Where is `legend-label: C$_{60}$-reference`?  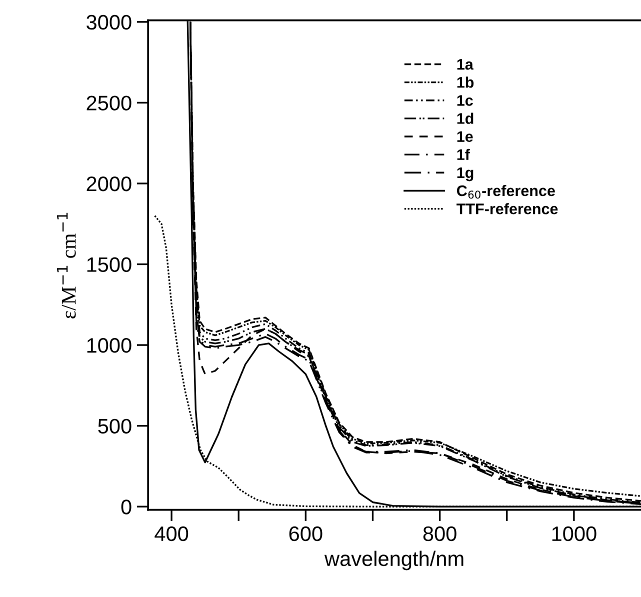
legend-label: C$_{60}$-reference is located at coordinates (505, 191).